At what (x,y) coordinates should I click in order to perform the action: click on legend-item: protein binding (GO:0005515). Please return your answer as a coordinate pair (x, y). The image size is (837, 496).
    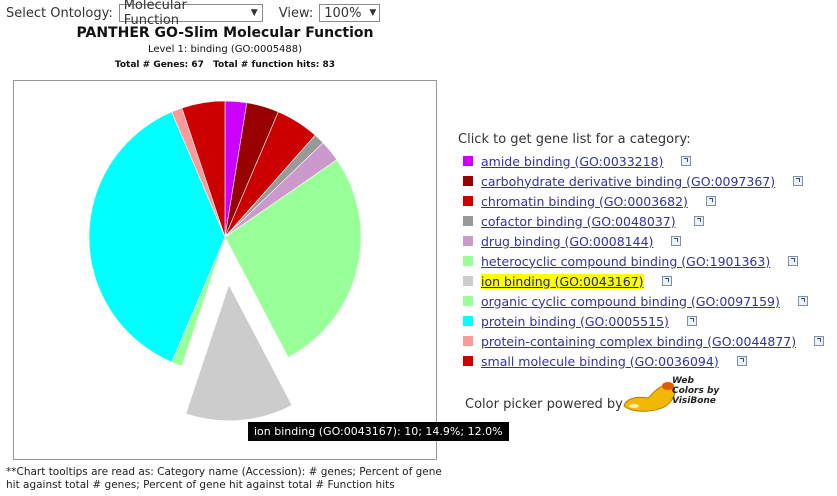
    Looking at the image, I should click on (643, 321).